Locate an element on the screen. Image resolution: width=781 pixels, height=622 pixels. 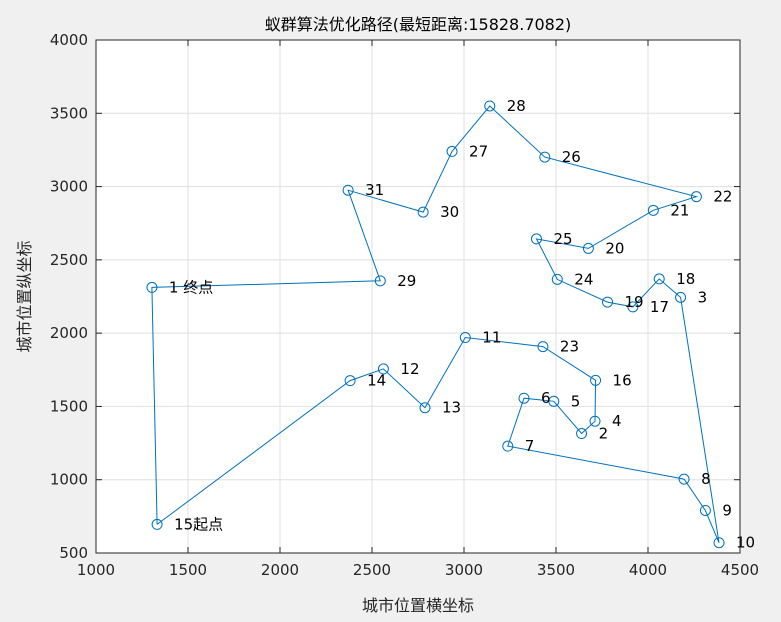
city-label-12: 12 is located at coordinates (409, 369).